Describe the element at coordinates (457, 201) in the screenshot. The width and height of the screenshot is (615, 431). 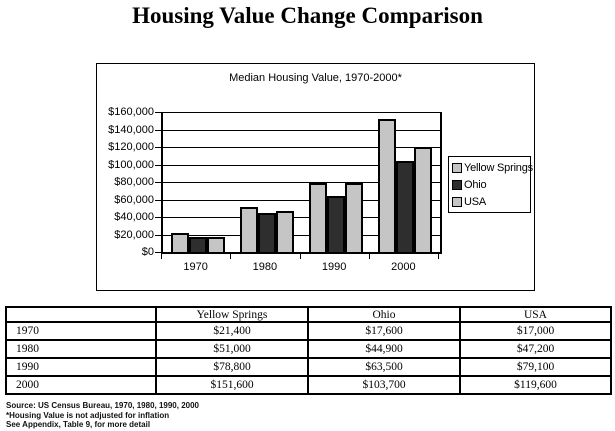
I see `legend-marker-usa` at that location.